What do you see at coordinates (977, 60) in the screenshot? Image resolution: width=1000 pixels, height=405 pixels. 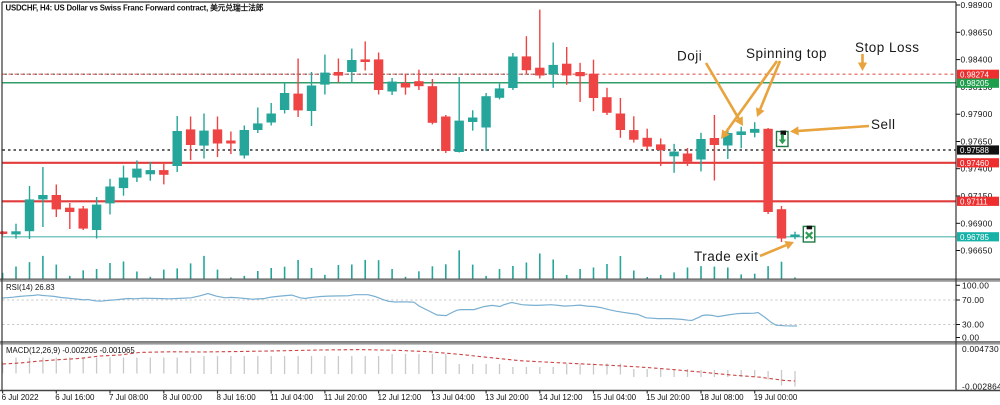 I see `svg-text: 0.98400` at bounding box center [977, 60].